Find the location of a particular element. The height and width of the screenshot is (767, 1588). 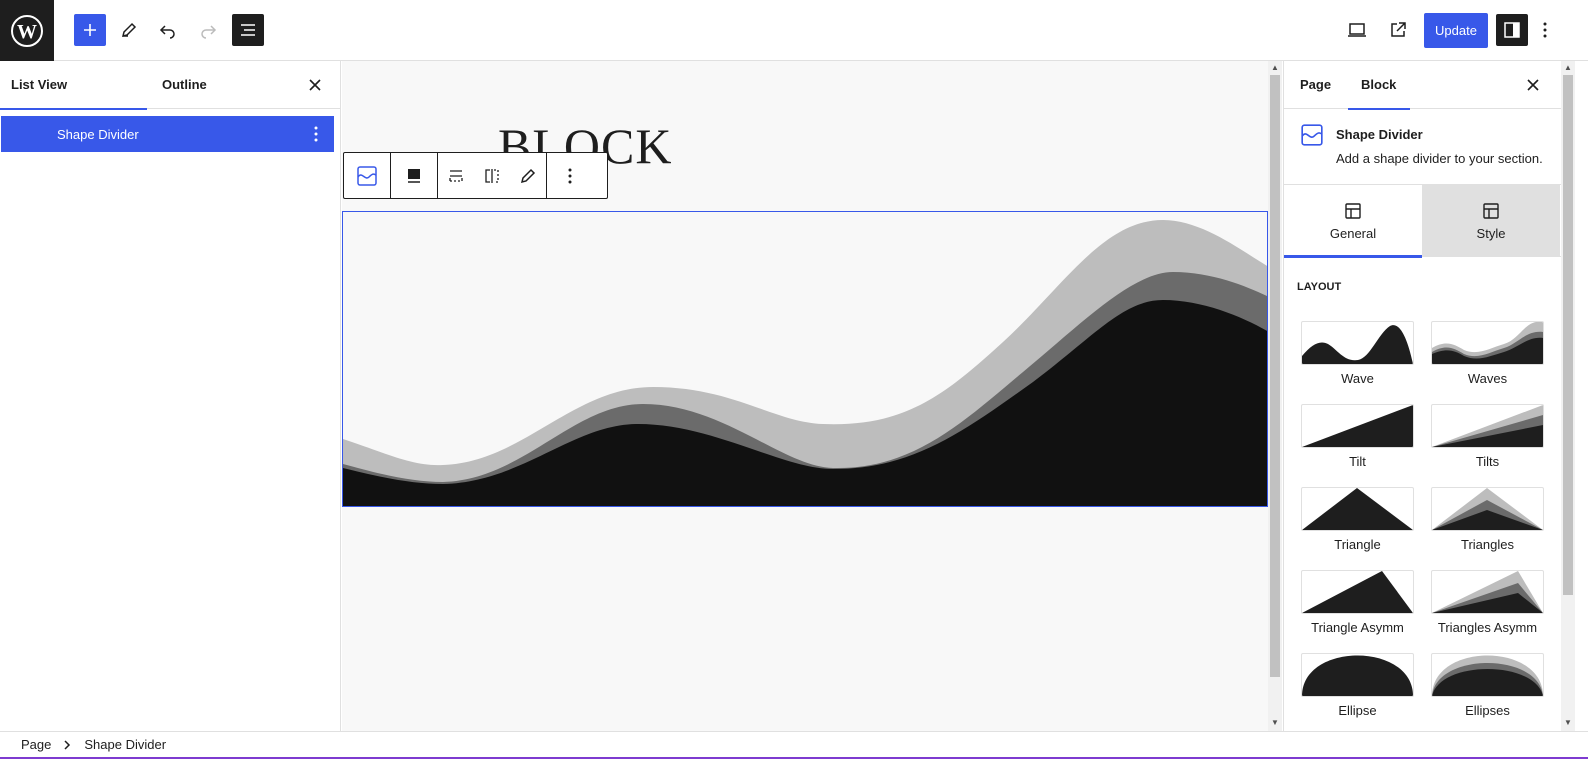

layout-label: Ellipse is located at coordinates (1357, 710).